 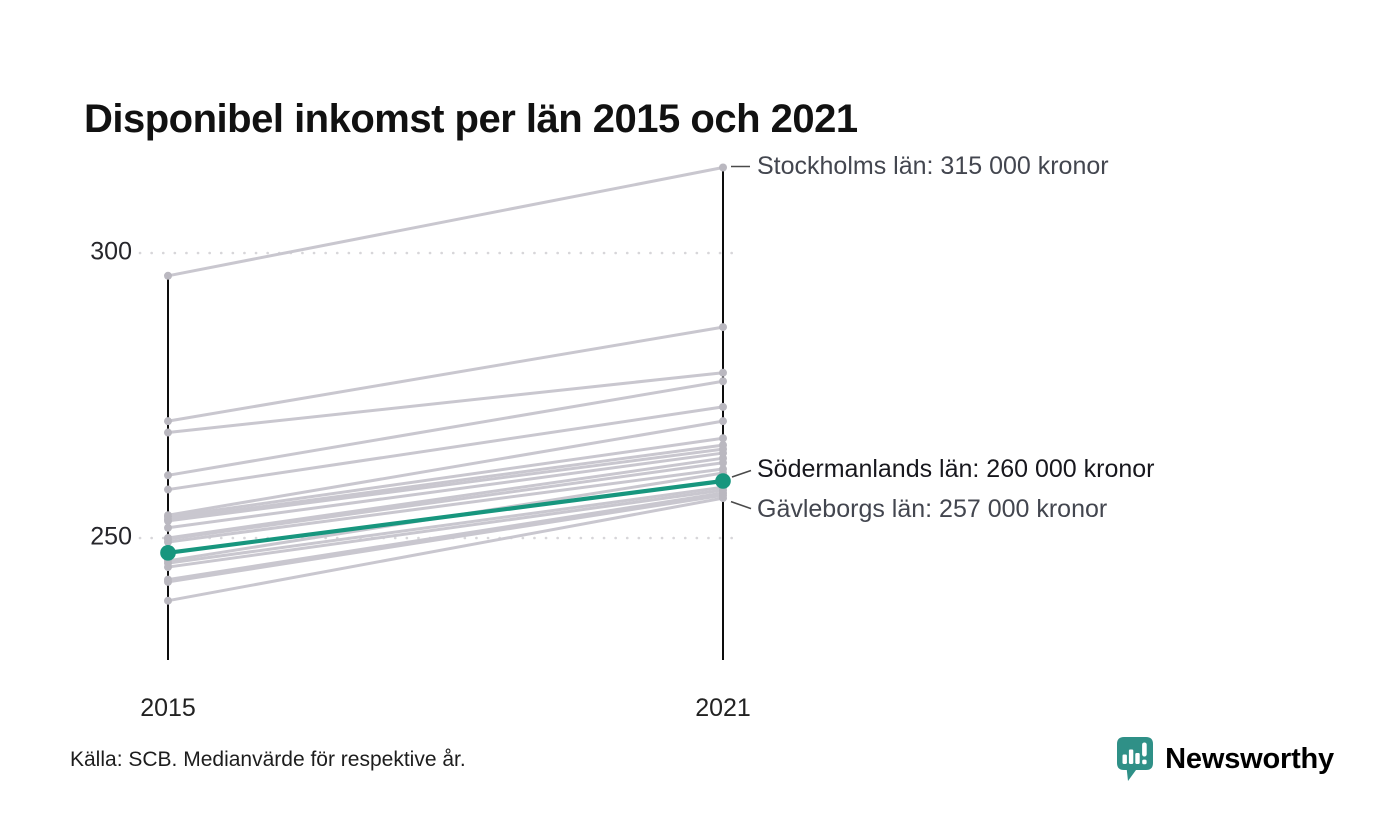 What do you see at coordinates (168, 553) in the screenshot?
I see `highlighted-dot-2015` at bounding box center [168, 553].